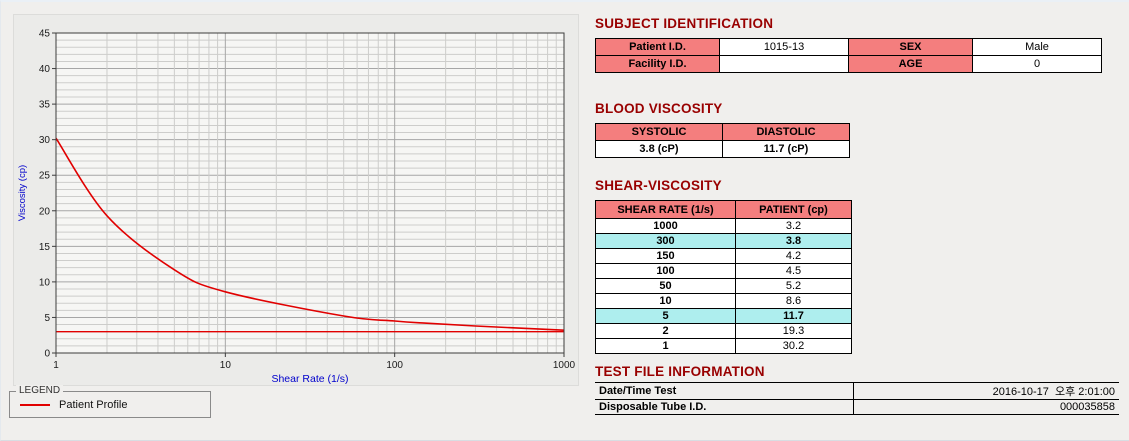  I want to click on patient-cp-cell: 4.2, so click(793, 256).